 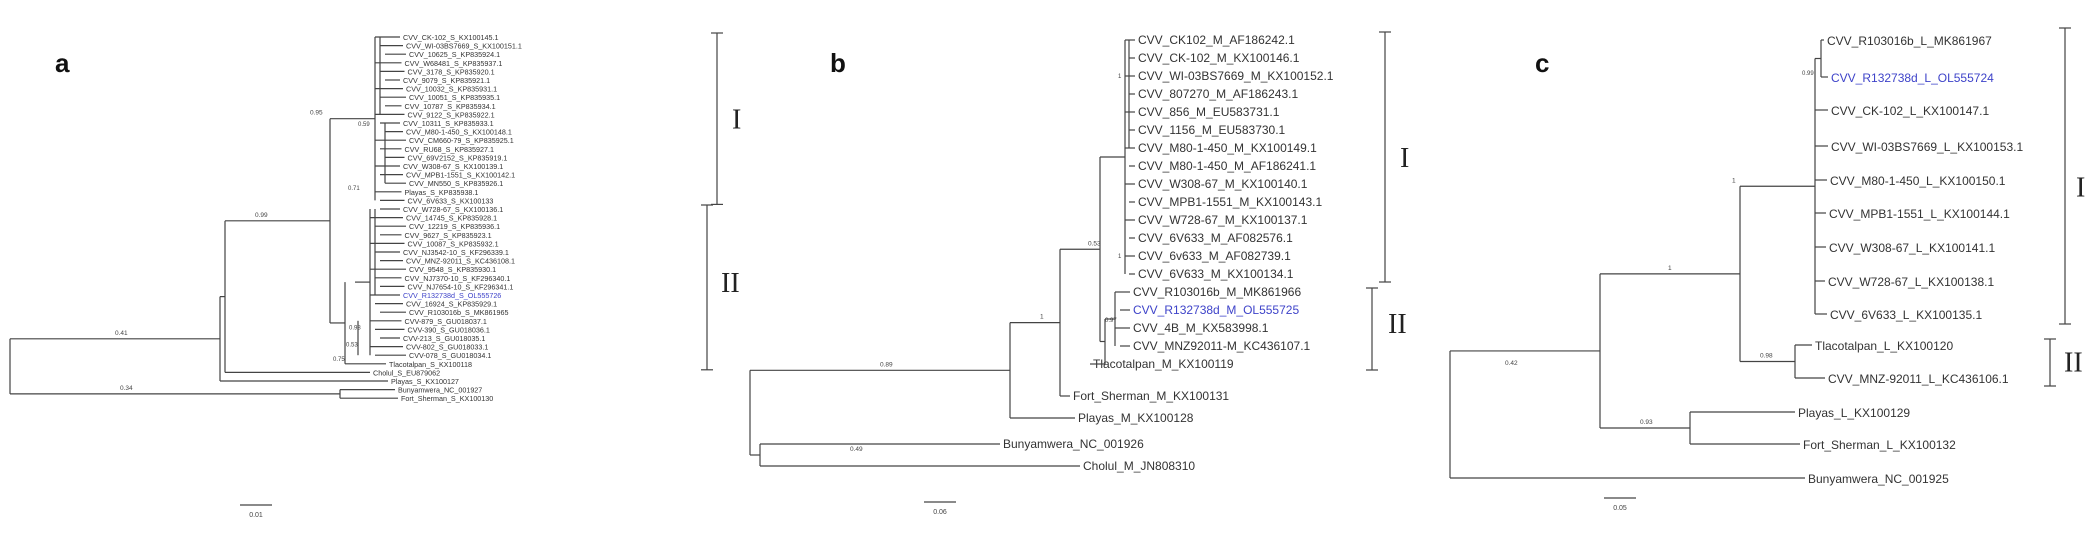 I want to click on support-value: 0.95, so click(x=316, y=113).